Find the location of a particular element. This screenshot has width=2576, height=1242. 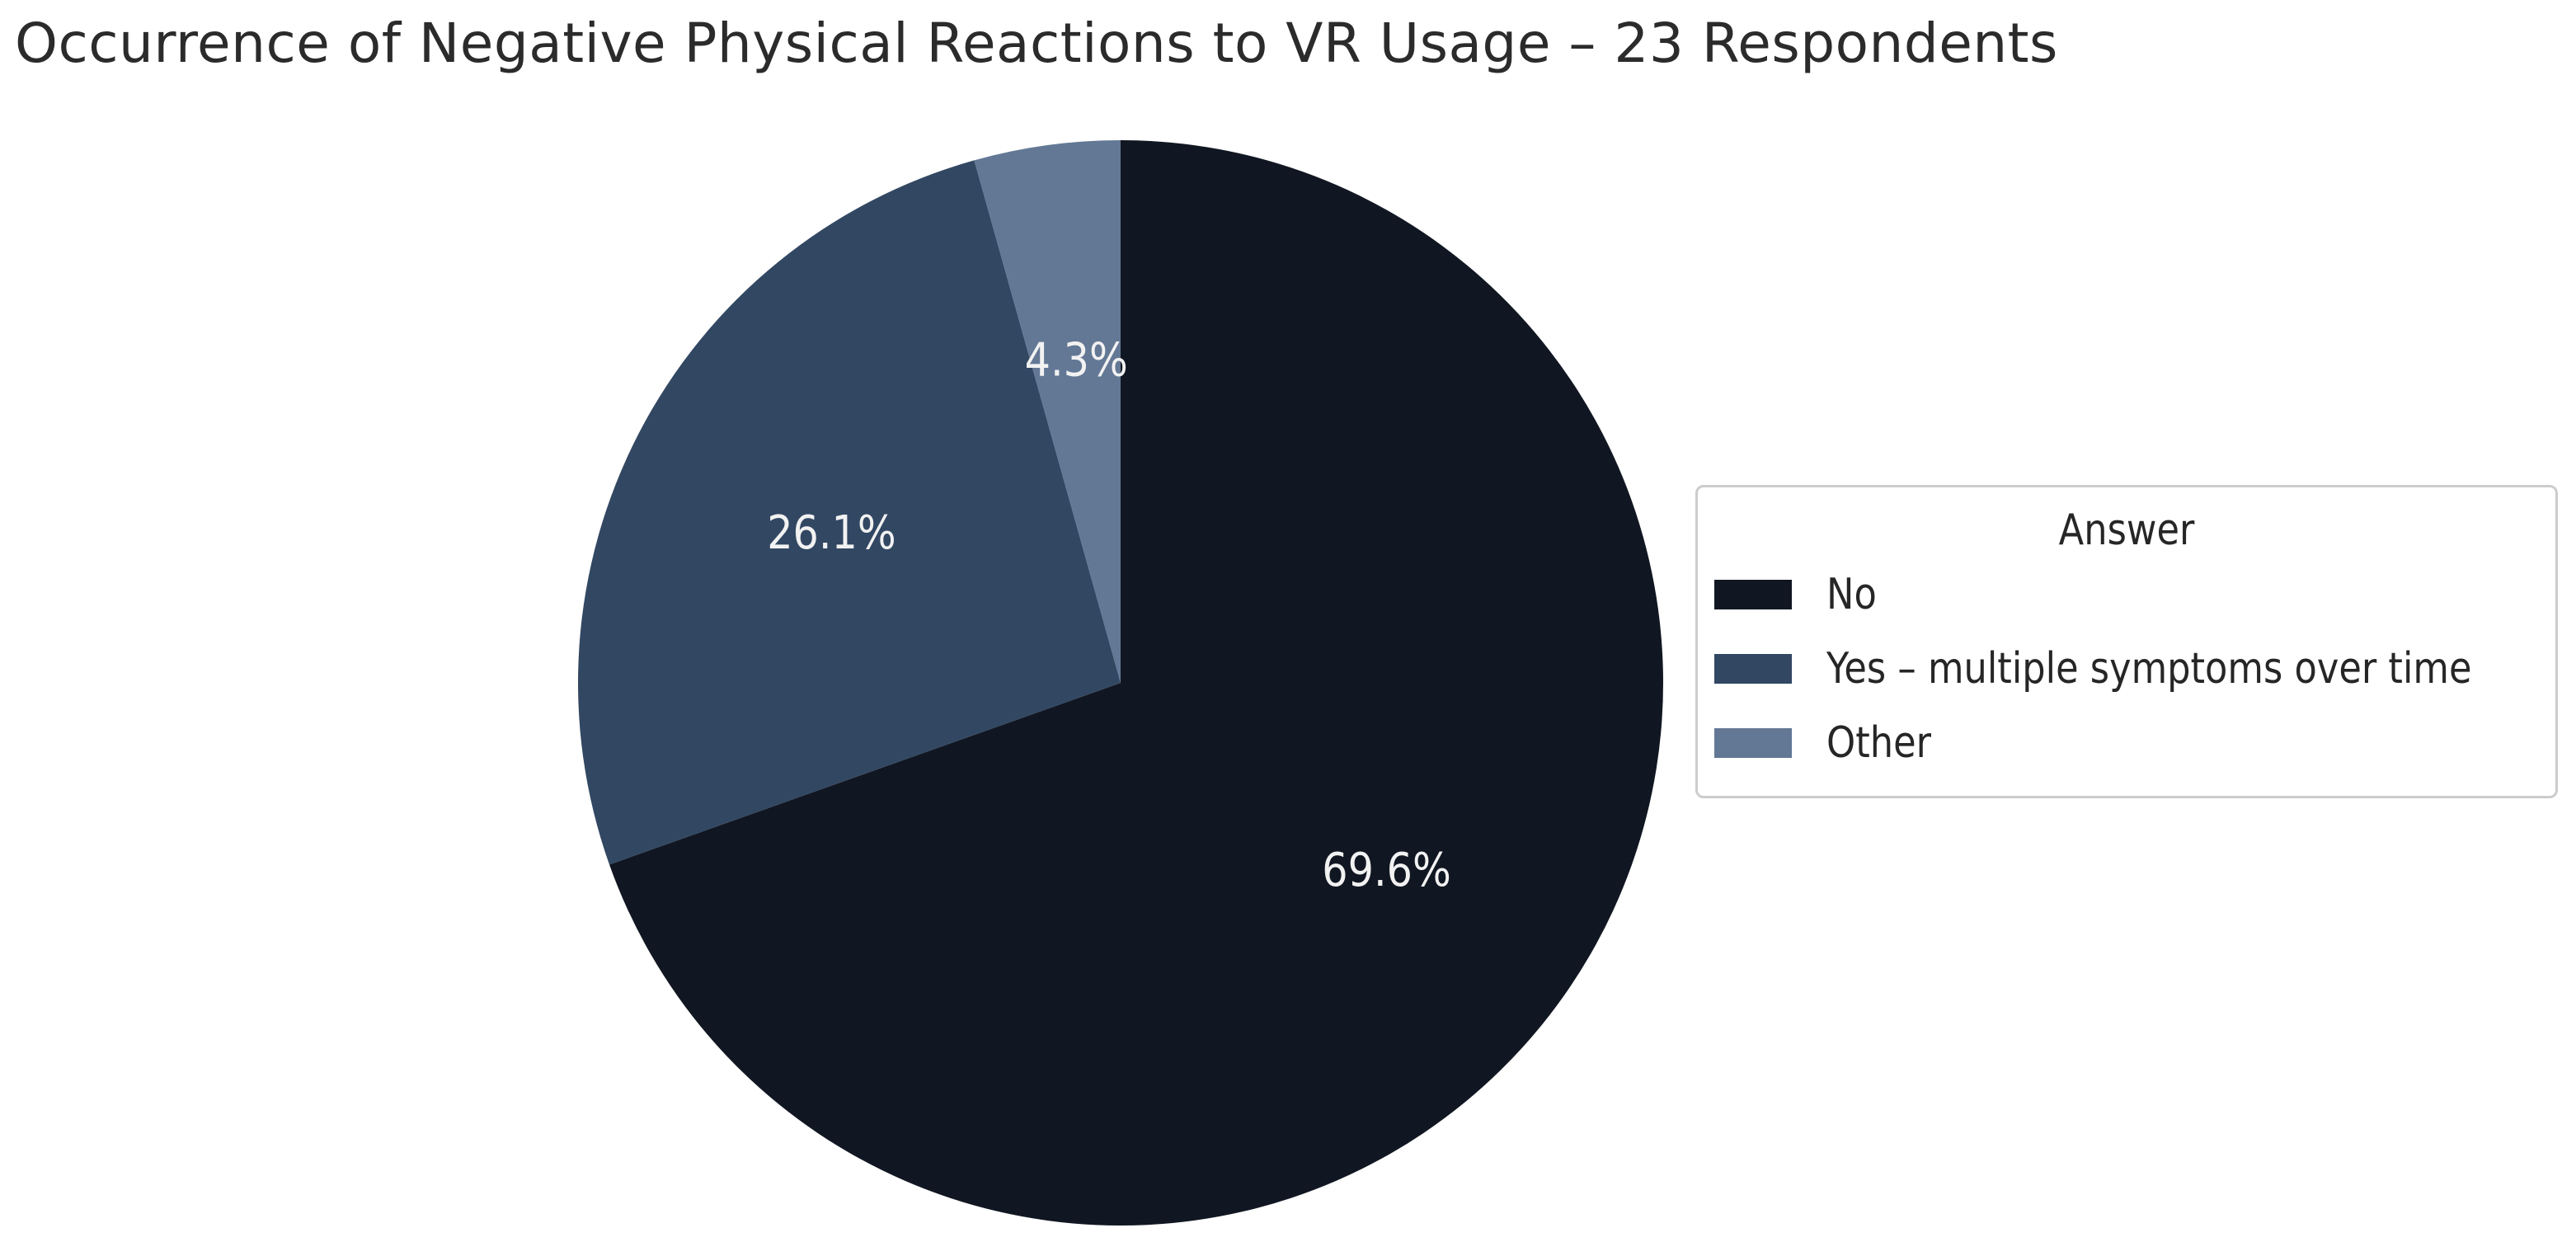

pie-slice-yes-multiple-symptoms-over-time is located at coordinates (849, 512).